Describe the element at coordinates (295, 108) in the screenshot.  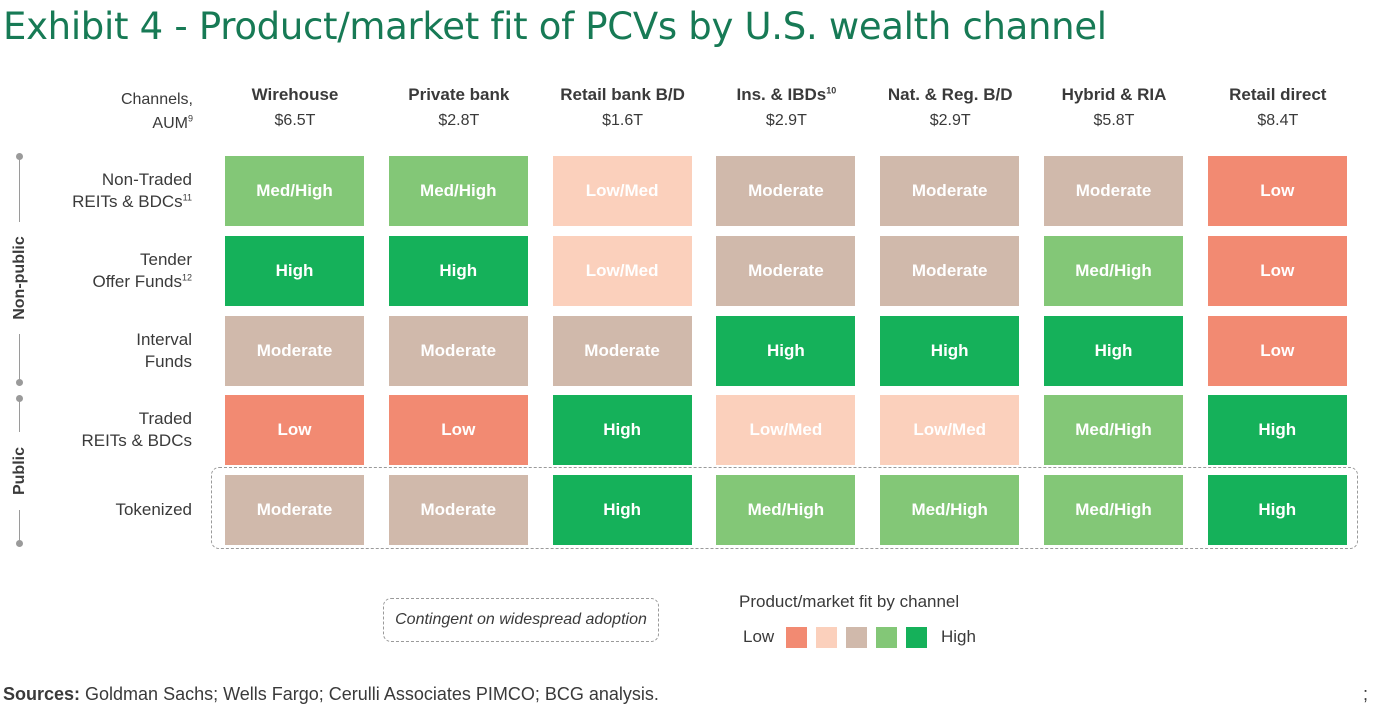
I see `column-header-wirehouse: Wirehouse $6.5T` at that location.